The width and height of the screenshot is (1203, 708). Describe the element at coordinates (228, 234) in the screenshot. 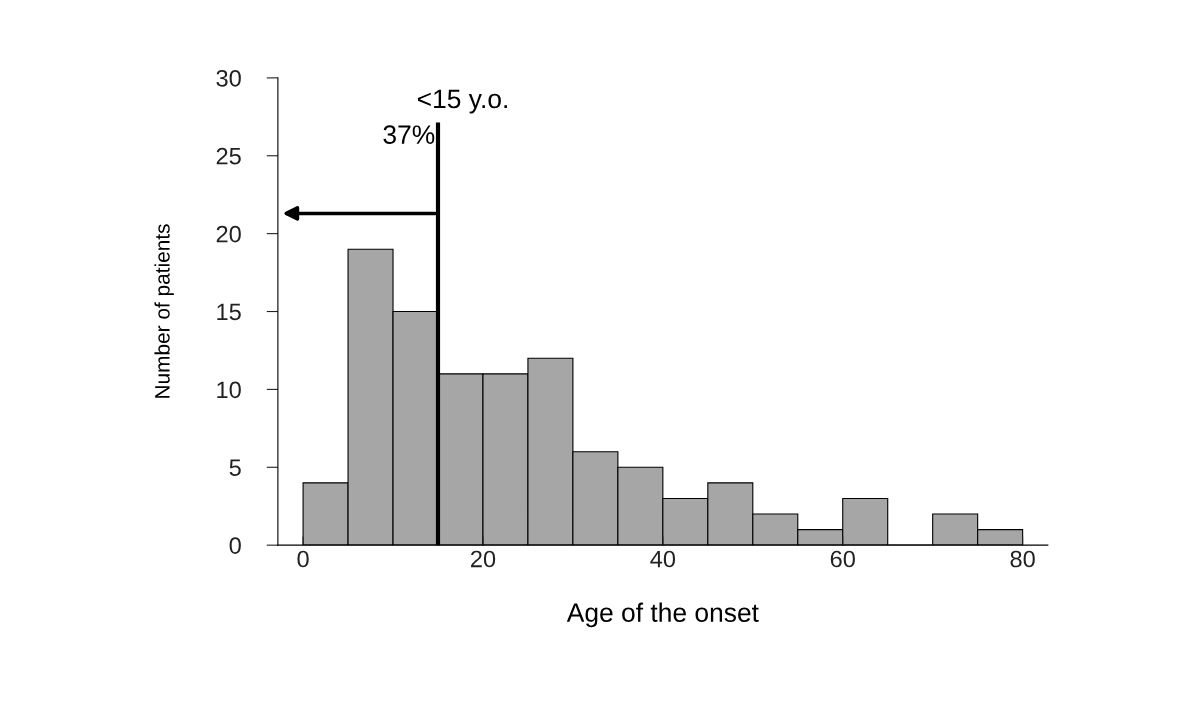

I see `y-tick-label: 20` at that location.